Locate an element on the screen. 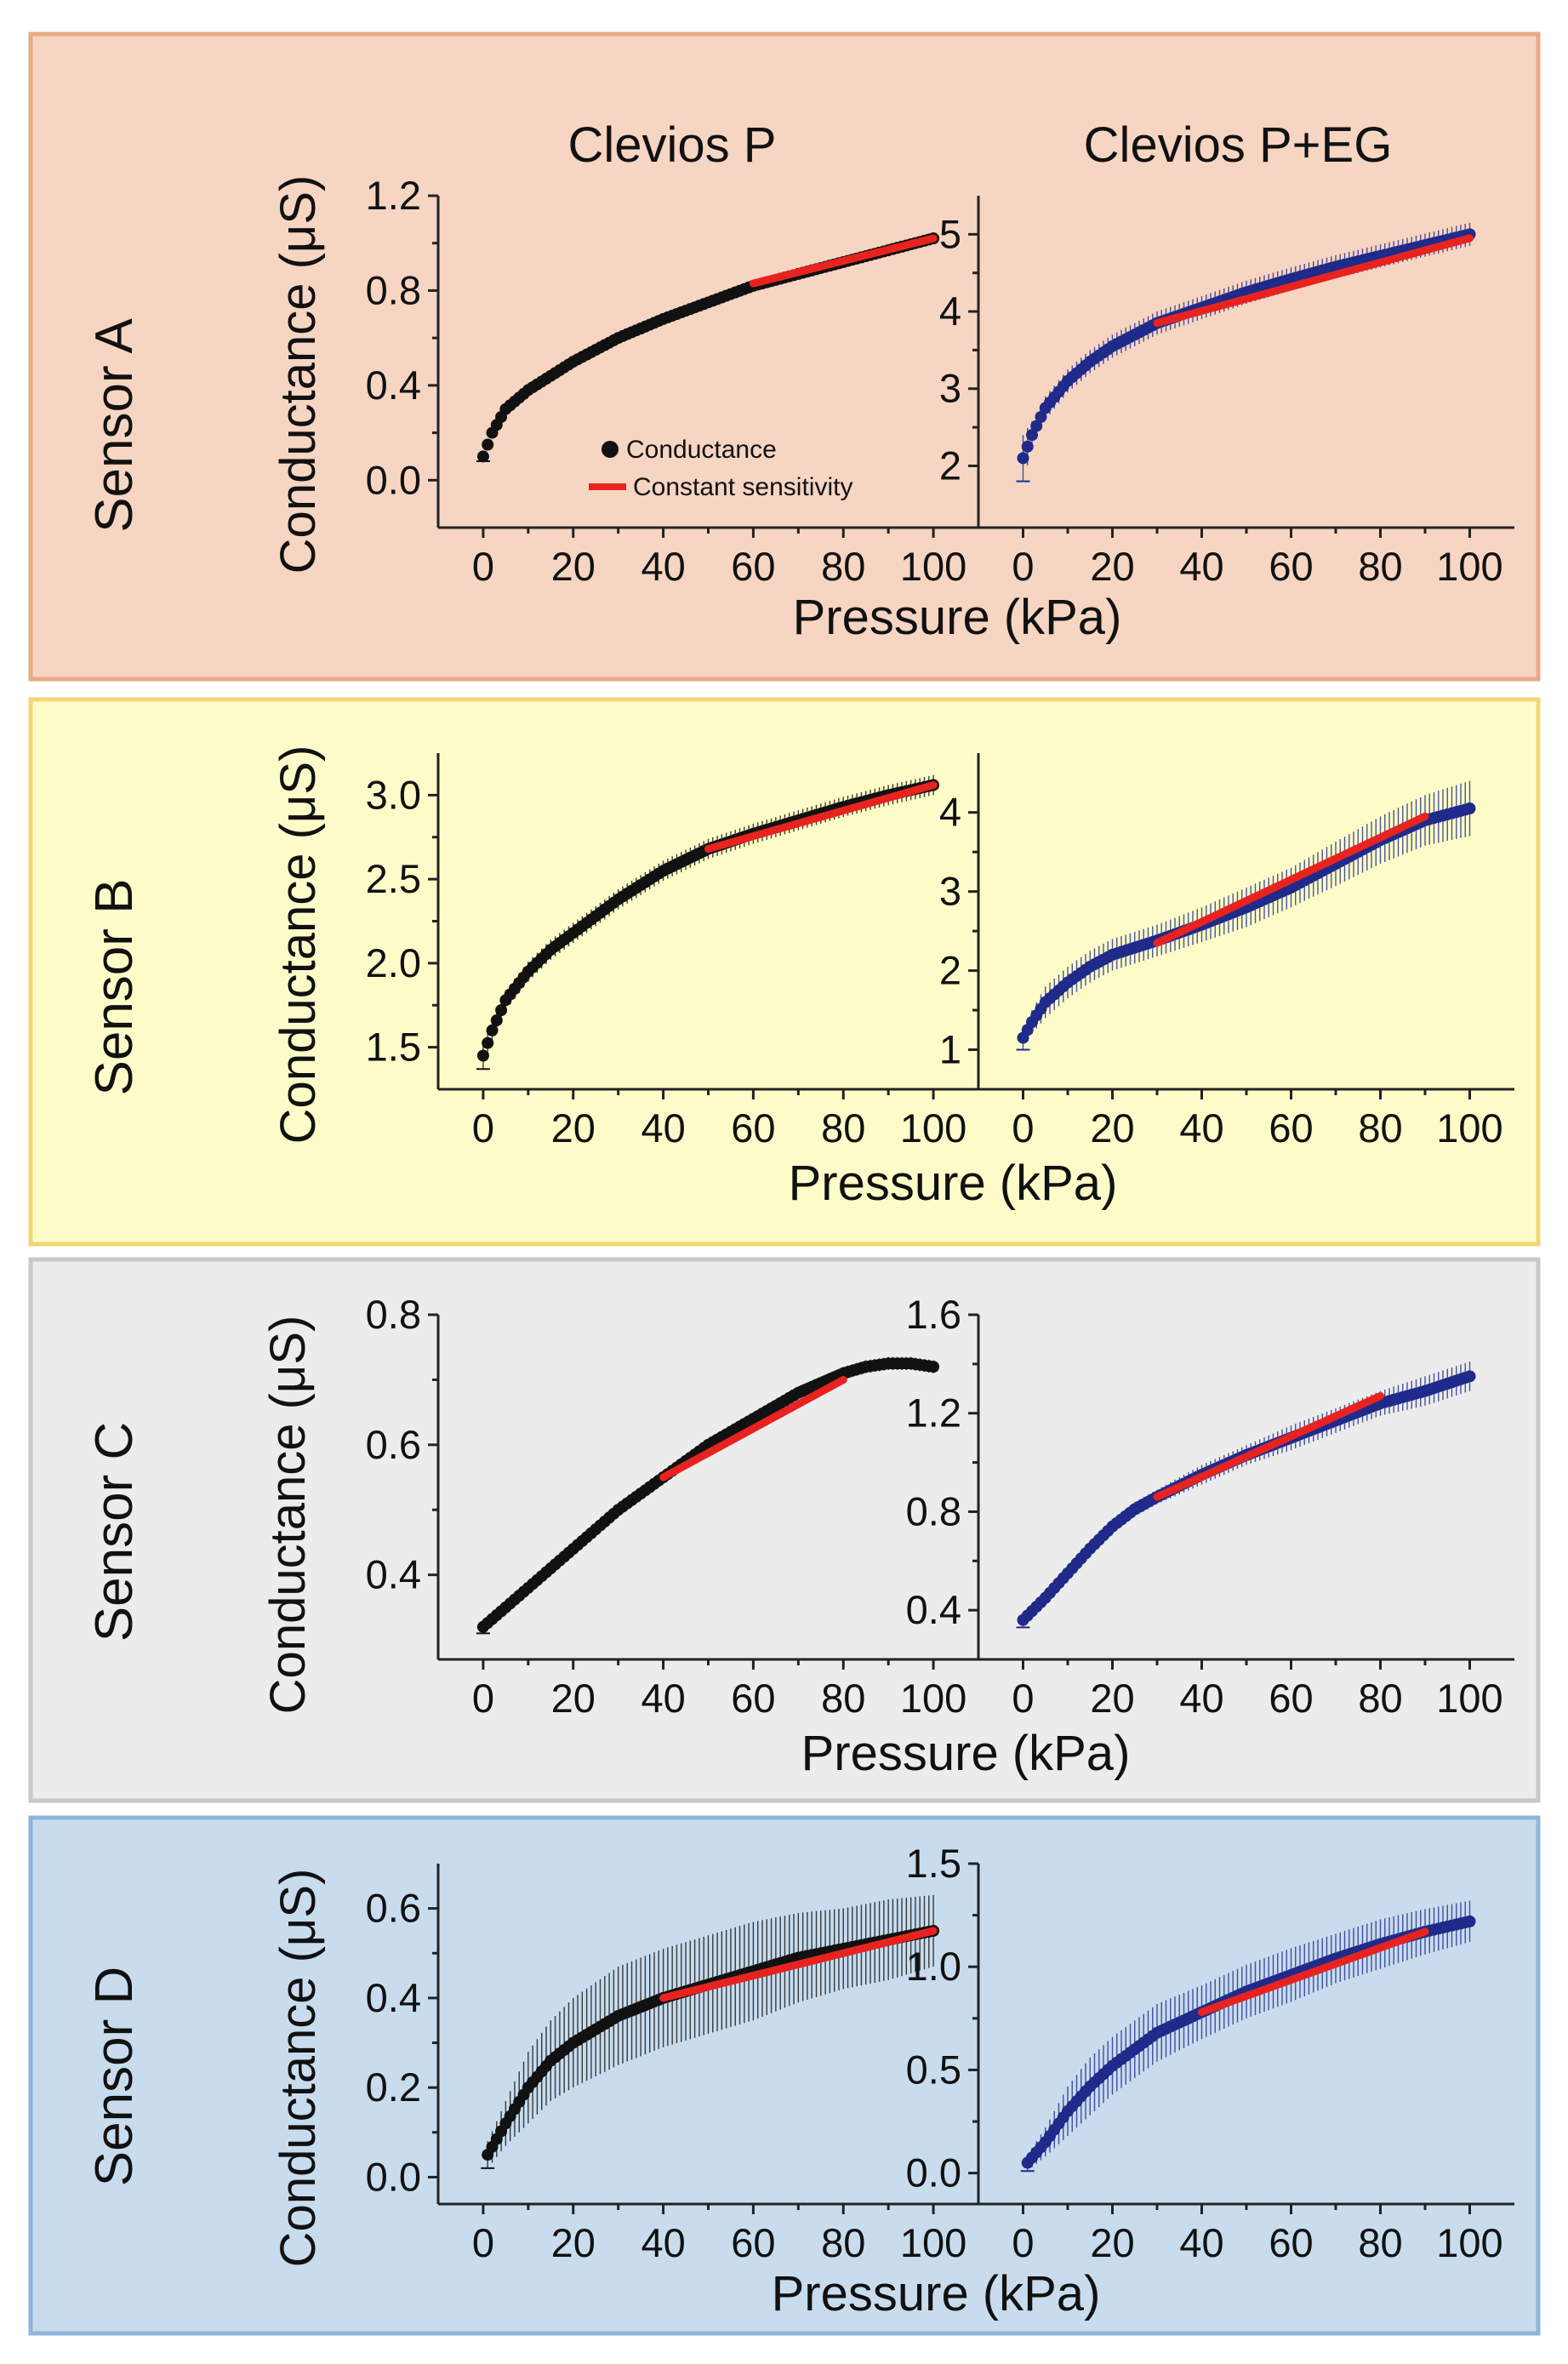  y-tick-label: 3.0 is located at coordinates (393, 794).